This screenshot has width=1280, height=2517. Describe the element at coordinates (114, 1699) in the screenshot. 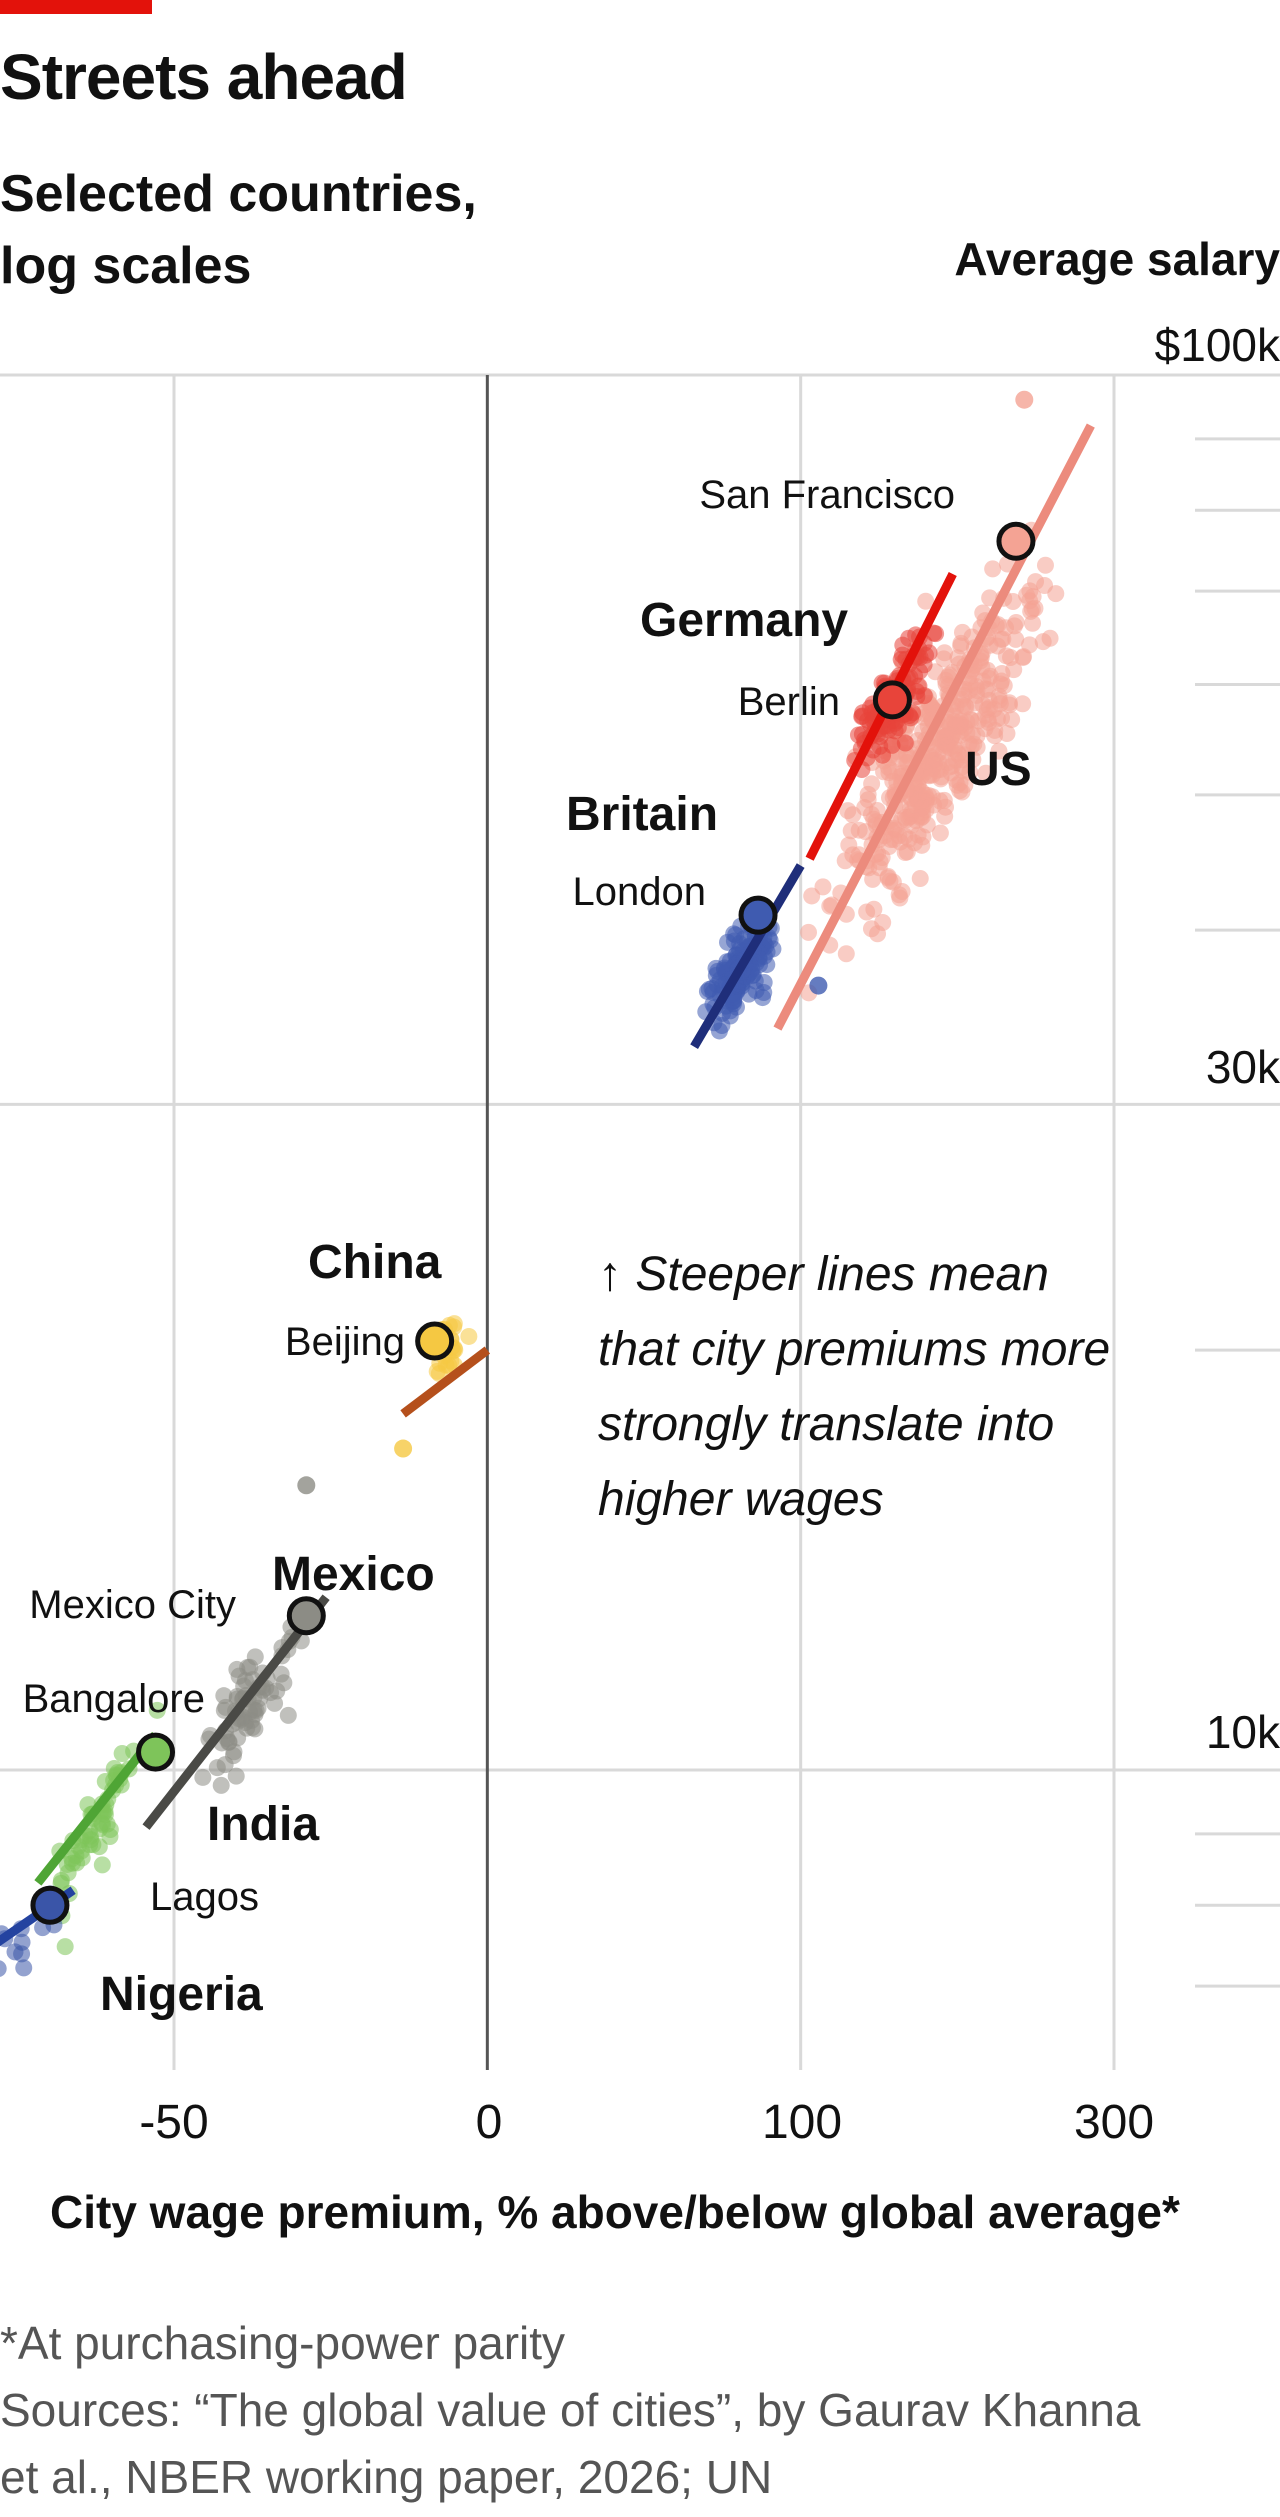

I see `city-label-bangalore: Bangalore` at that location.